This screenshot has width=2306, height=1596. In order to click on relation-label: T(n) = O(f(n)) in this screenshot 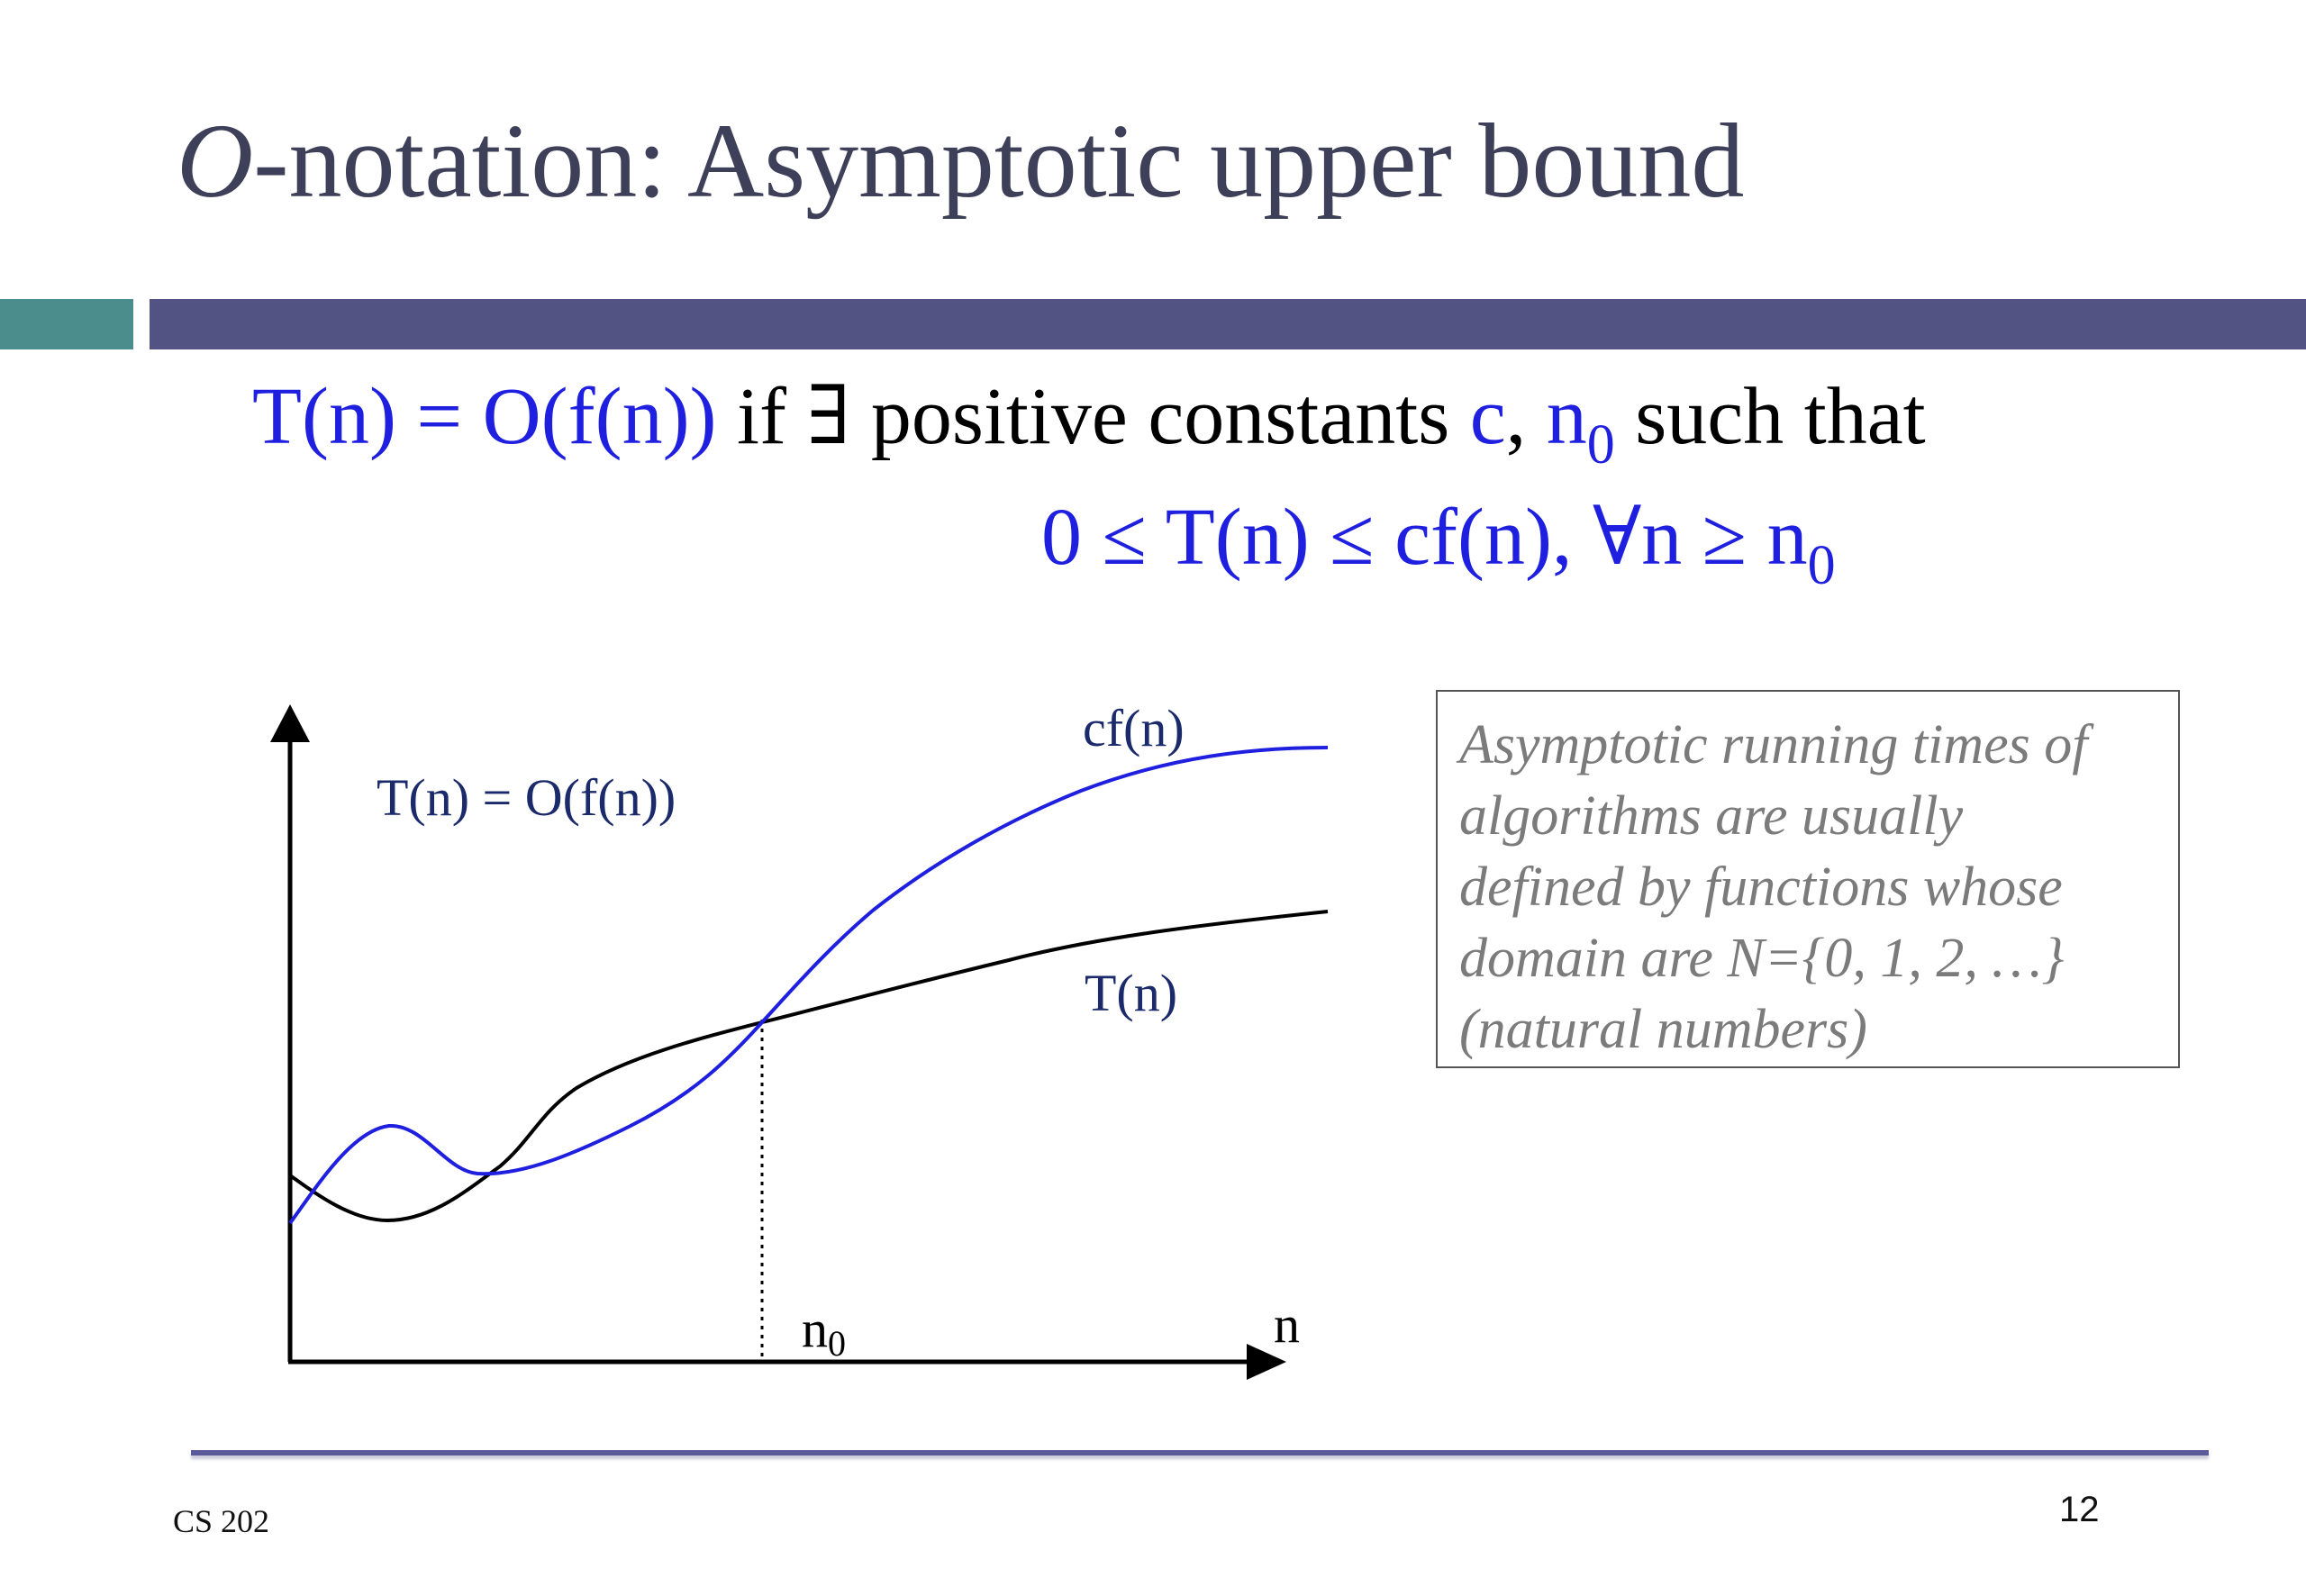, I will do `click(526, 797)`.